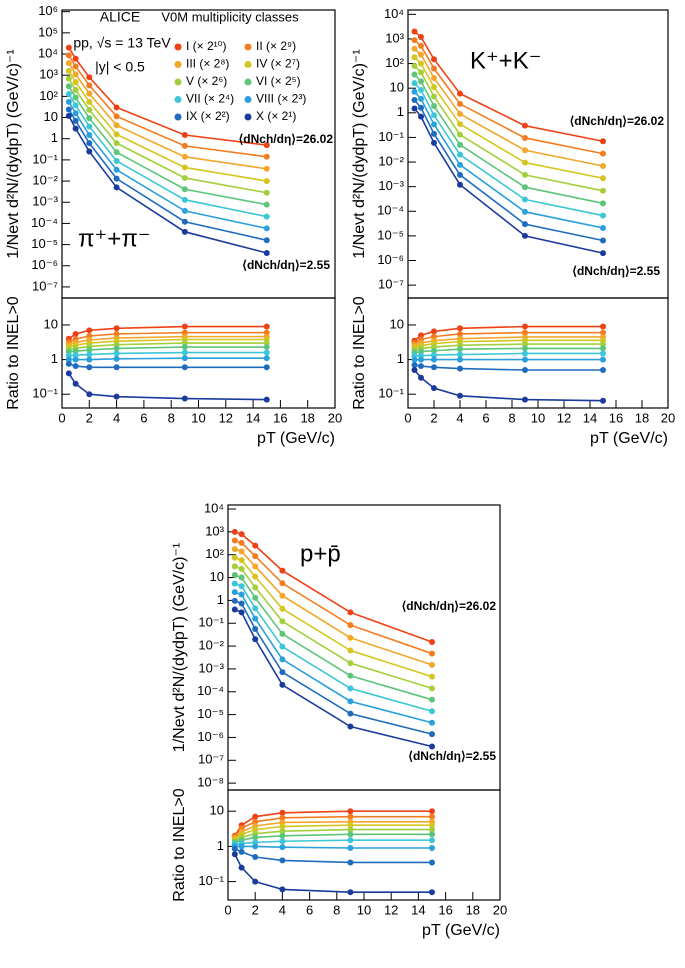 Image resolution: width=685 pixels, height=968 pixels. I want to click on y-axis-label: Ratio to INEL>0, so click(179, 845).